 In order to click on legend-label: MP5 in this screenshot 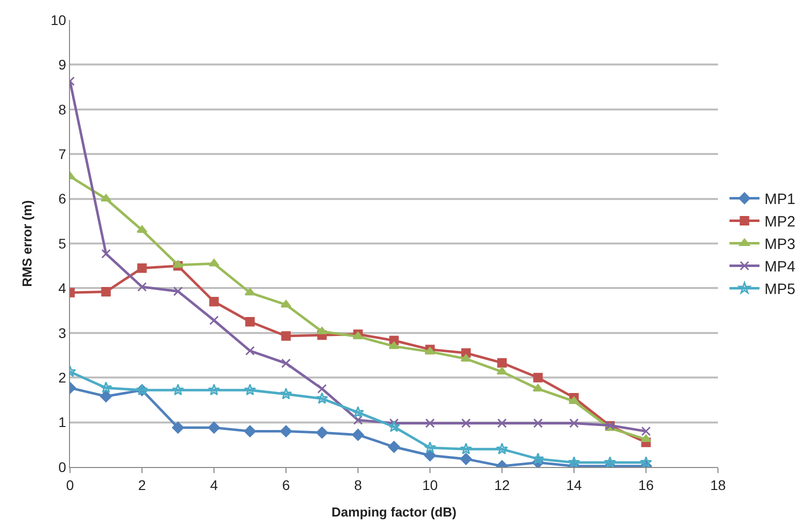, I will do `click(780, 289)`.